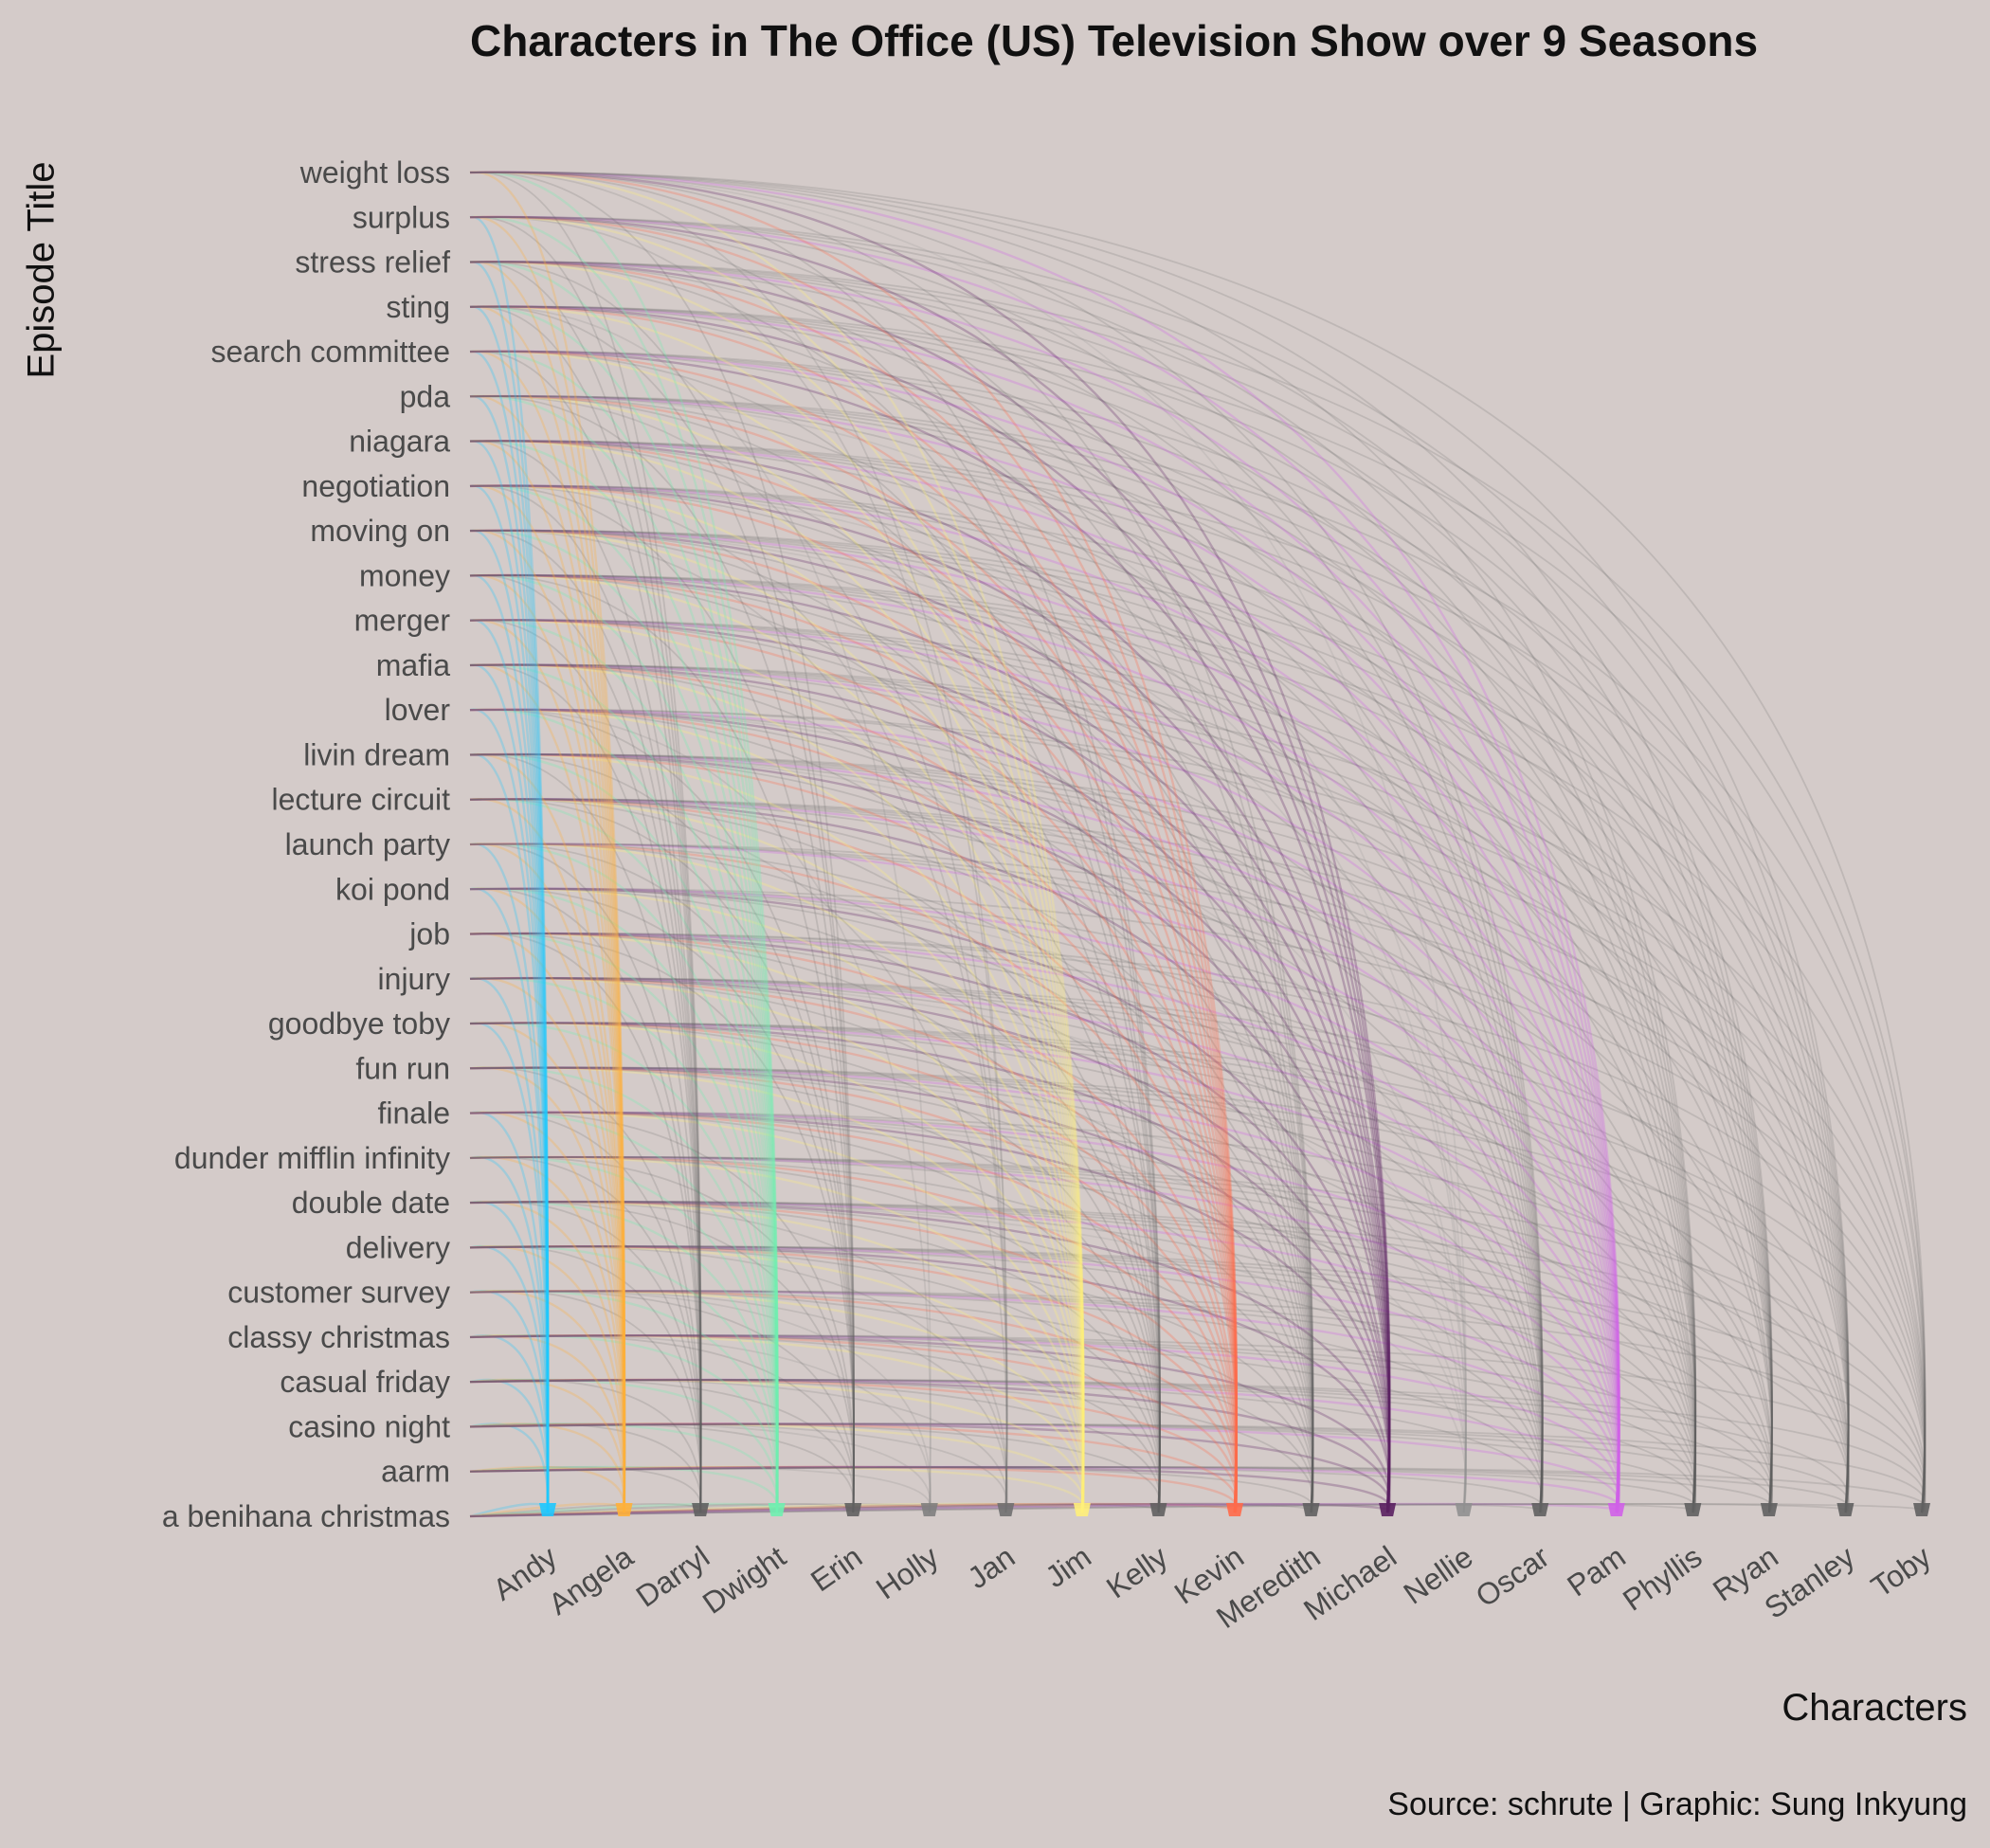  I want to click on episode-label: moving on, so click(380, 531).